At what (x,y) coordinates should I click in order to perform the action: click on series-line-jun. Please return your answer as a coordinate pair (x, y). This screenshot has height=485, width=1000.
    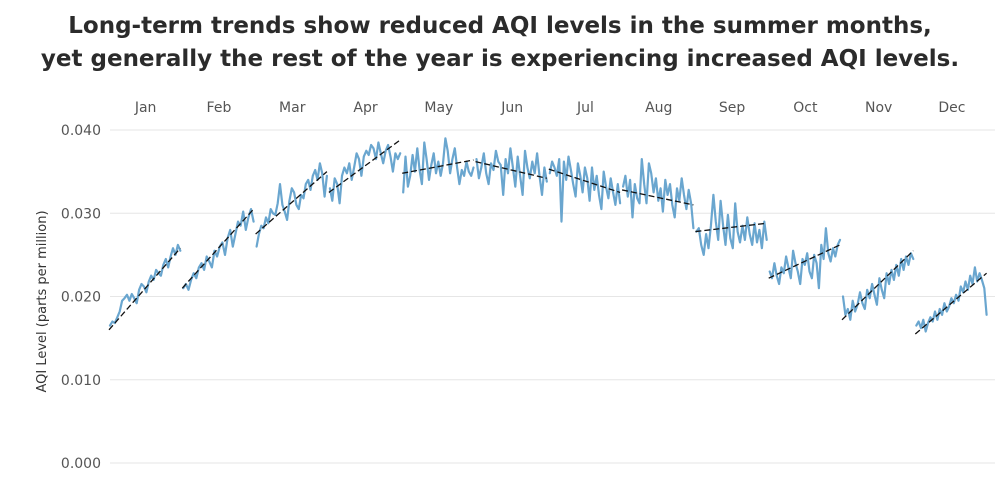
    Looking at the image, I should click on (511, 171).